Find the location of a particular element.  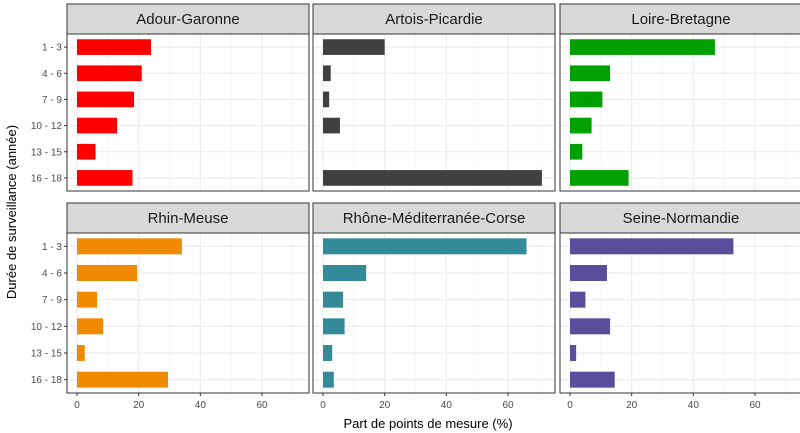

panel-title: Rhône-Méditerranée-Corse is located at coordinates (434, 218).